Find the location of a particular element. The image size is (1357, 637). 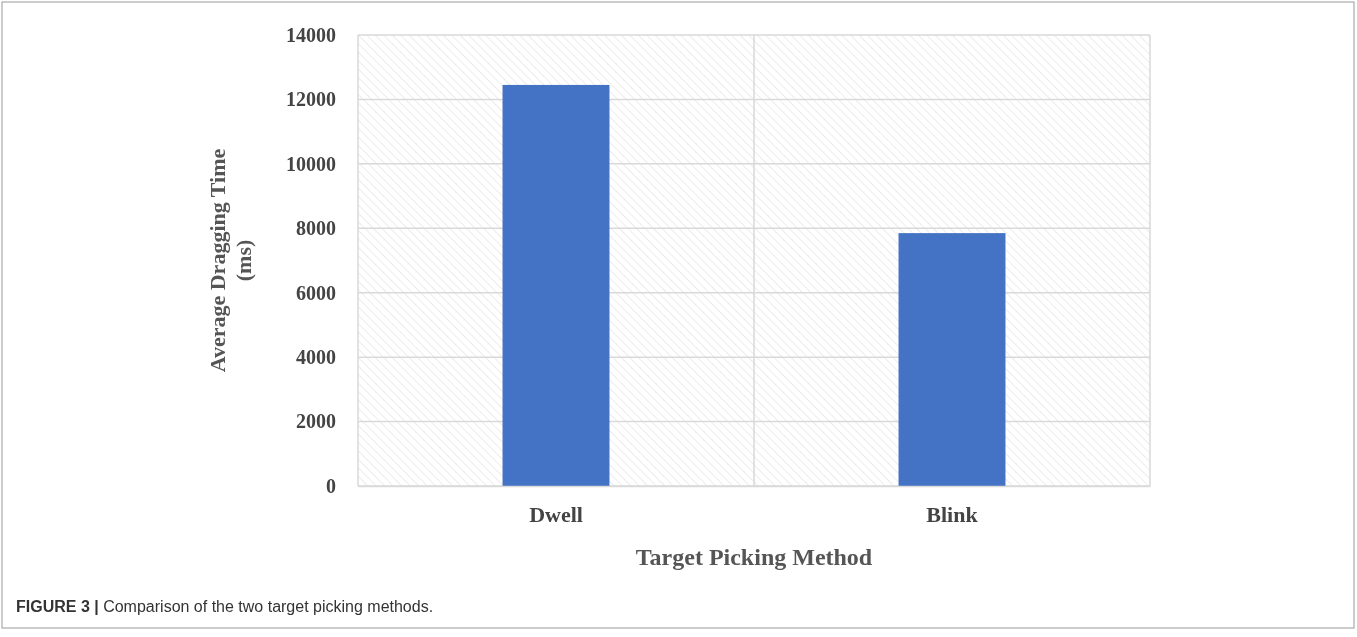

y-tick-label: 0 is located at coordinates (331, 485).